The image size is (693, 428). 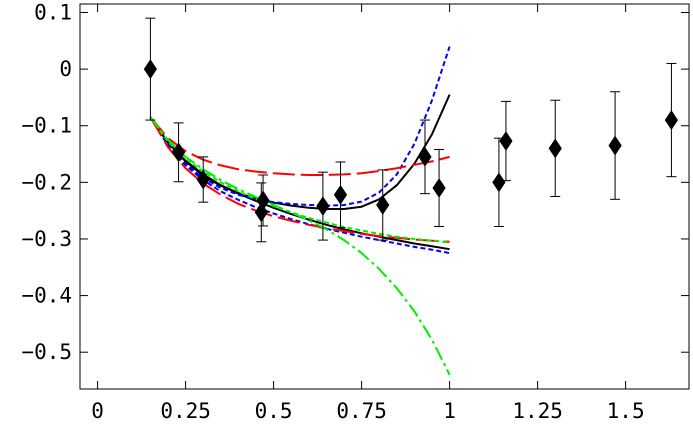 I want to click on x-tick-label-4: 1, so click(x=449, y=411).